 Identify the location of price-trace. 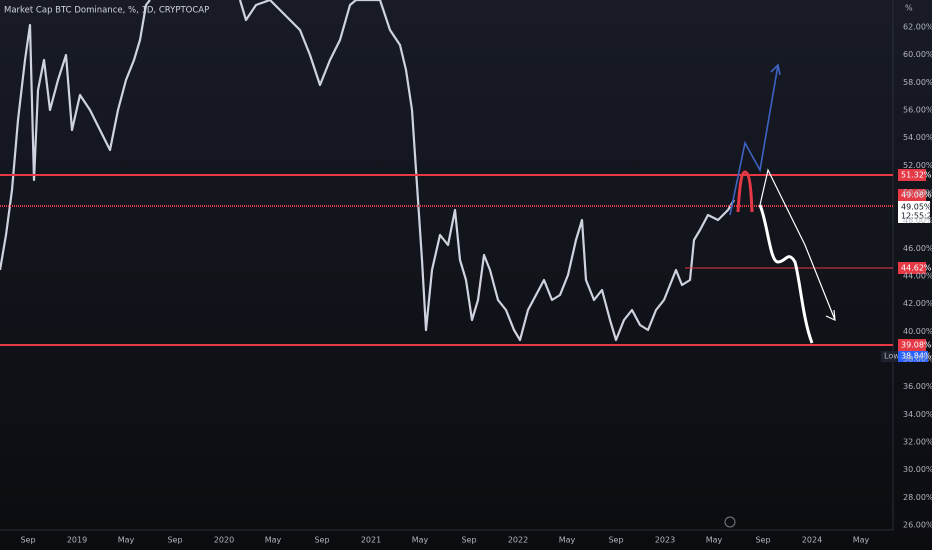
(75, 135).